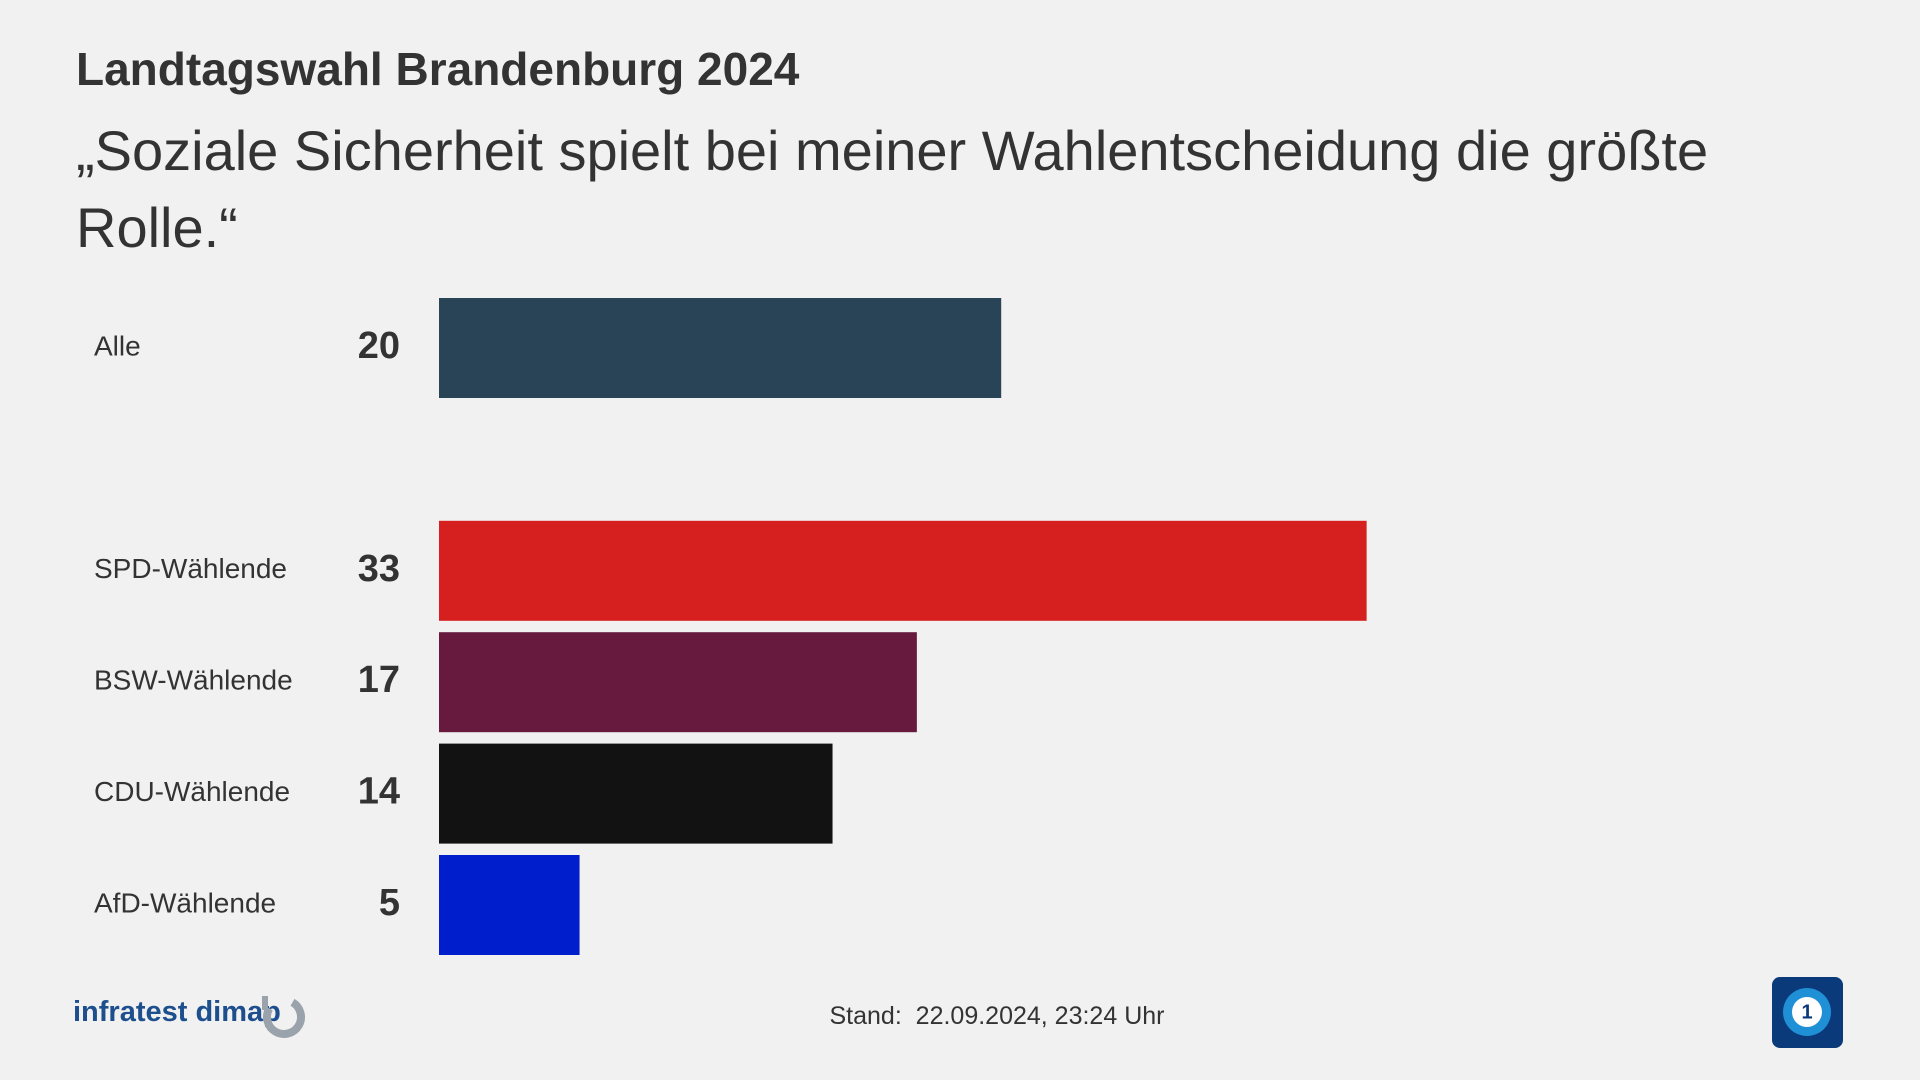 The height and width of the screenshot is (1080, 1920). Describe the element at coordinates (438, 69) in the screenshot. I see `chart-title: Landtagswahl Brandenburg 2024` at that location.